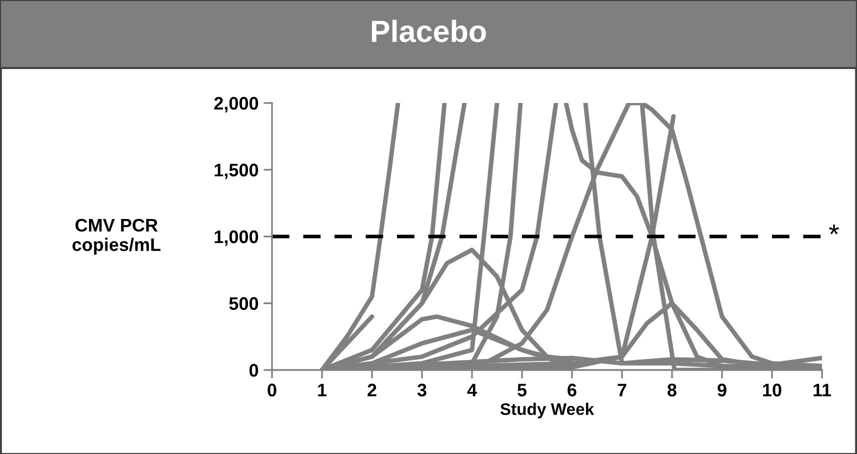  What do you see at coordinates (243, 303) in the screenshot?
I see `y-tick-label: 500` at bounding box center [243, 303].